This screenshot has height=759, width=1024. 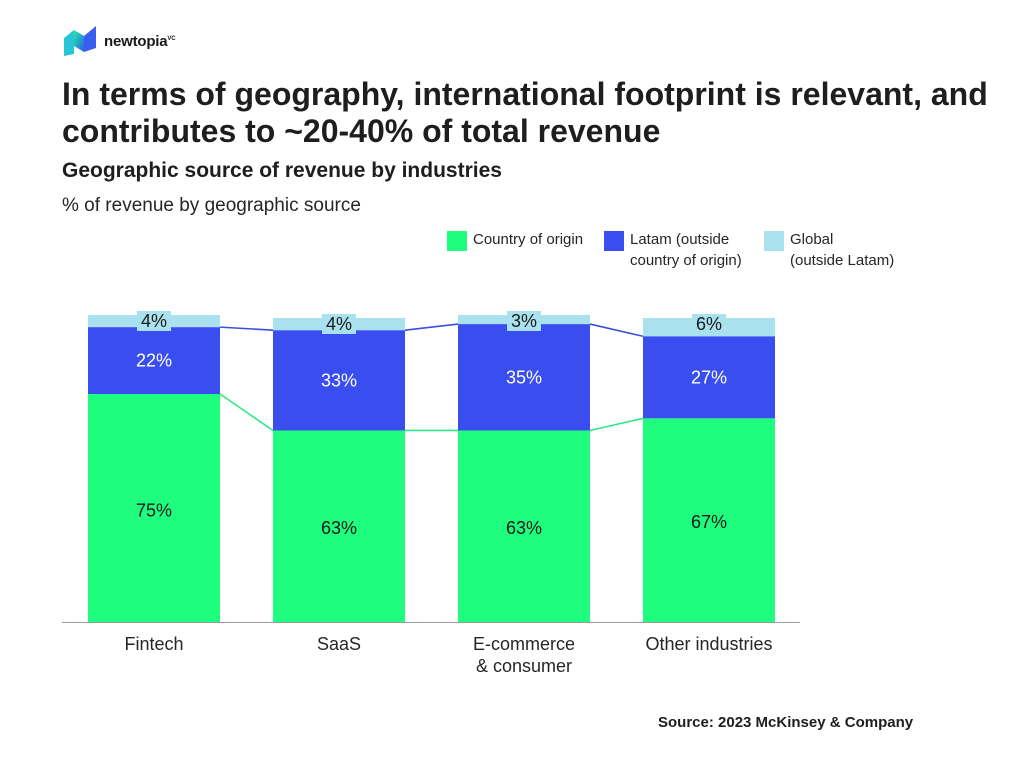 I want to click on data-label-latam: 22%, so click(x=154, y=361).